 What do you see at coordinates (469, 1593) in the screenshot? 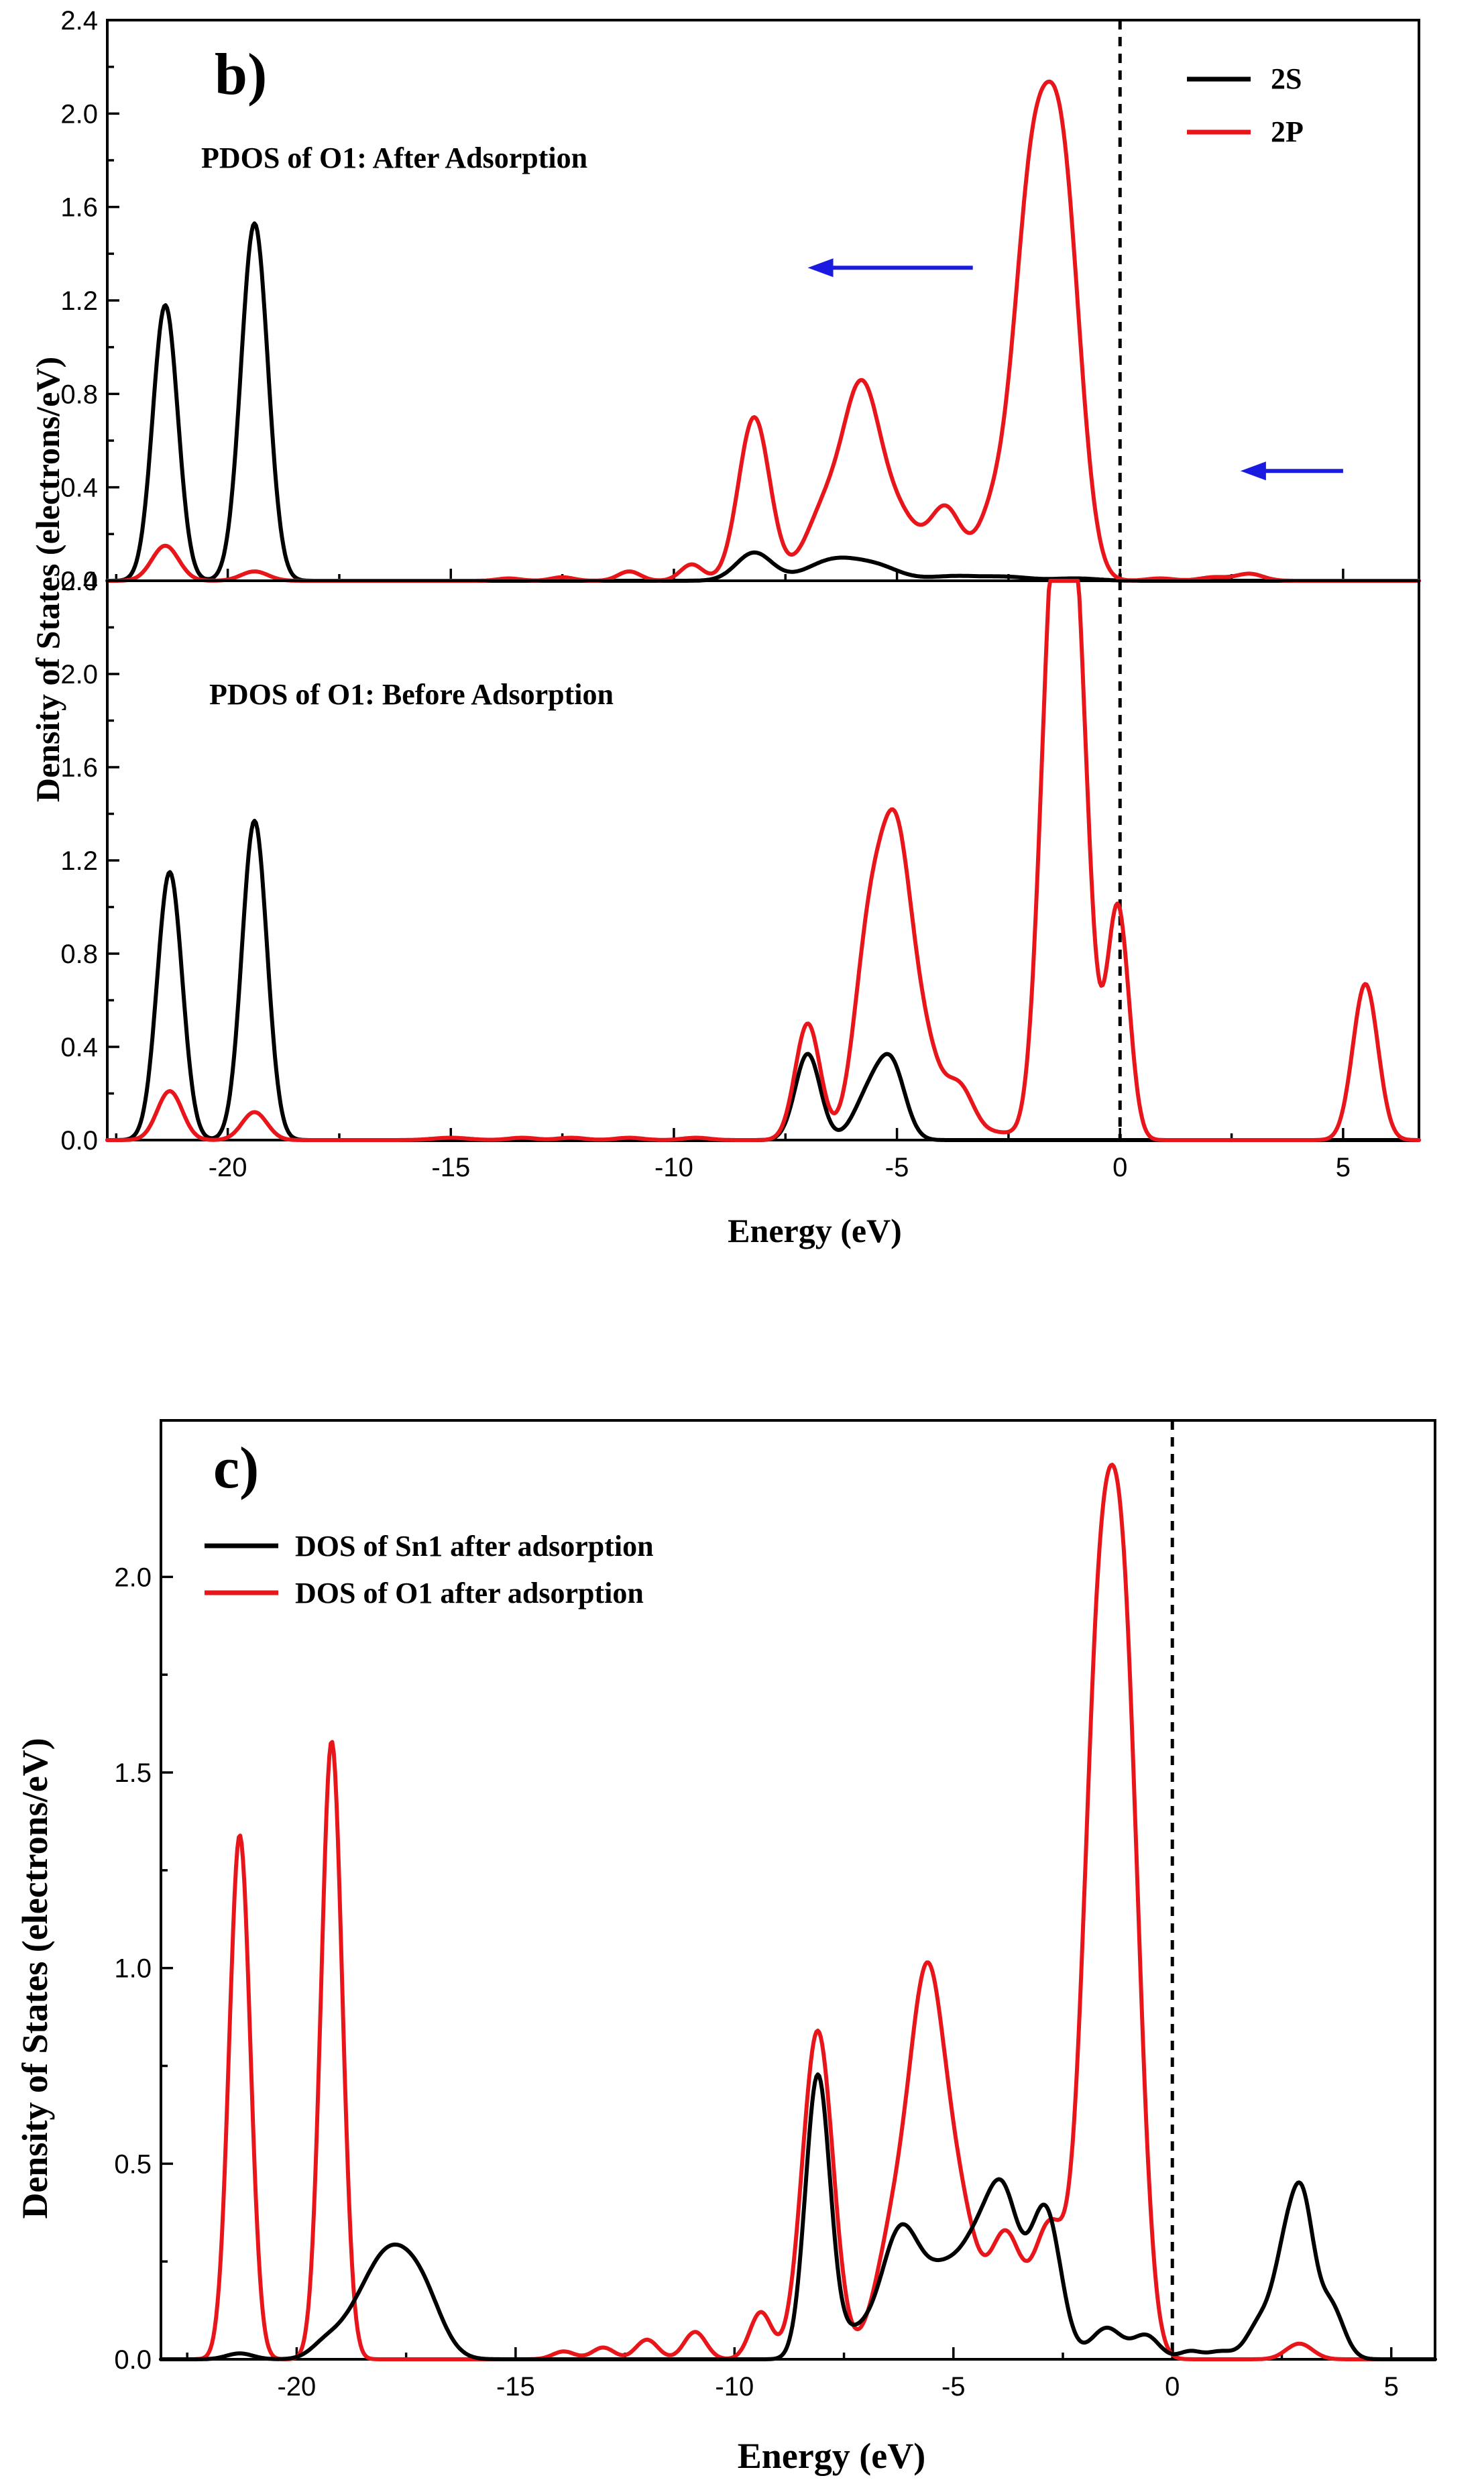
I see `legend-label-o1: DOS of O1 after adsorption` at bounding box center [469, 1593].